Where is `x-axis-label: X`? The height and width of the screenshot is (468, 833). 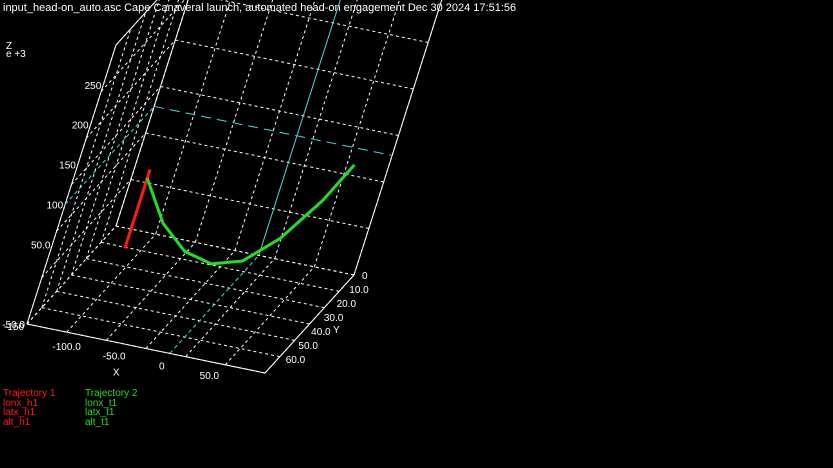 x-axis-label: X is located at coordinates (116, 373).